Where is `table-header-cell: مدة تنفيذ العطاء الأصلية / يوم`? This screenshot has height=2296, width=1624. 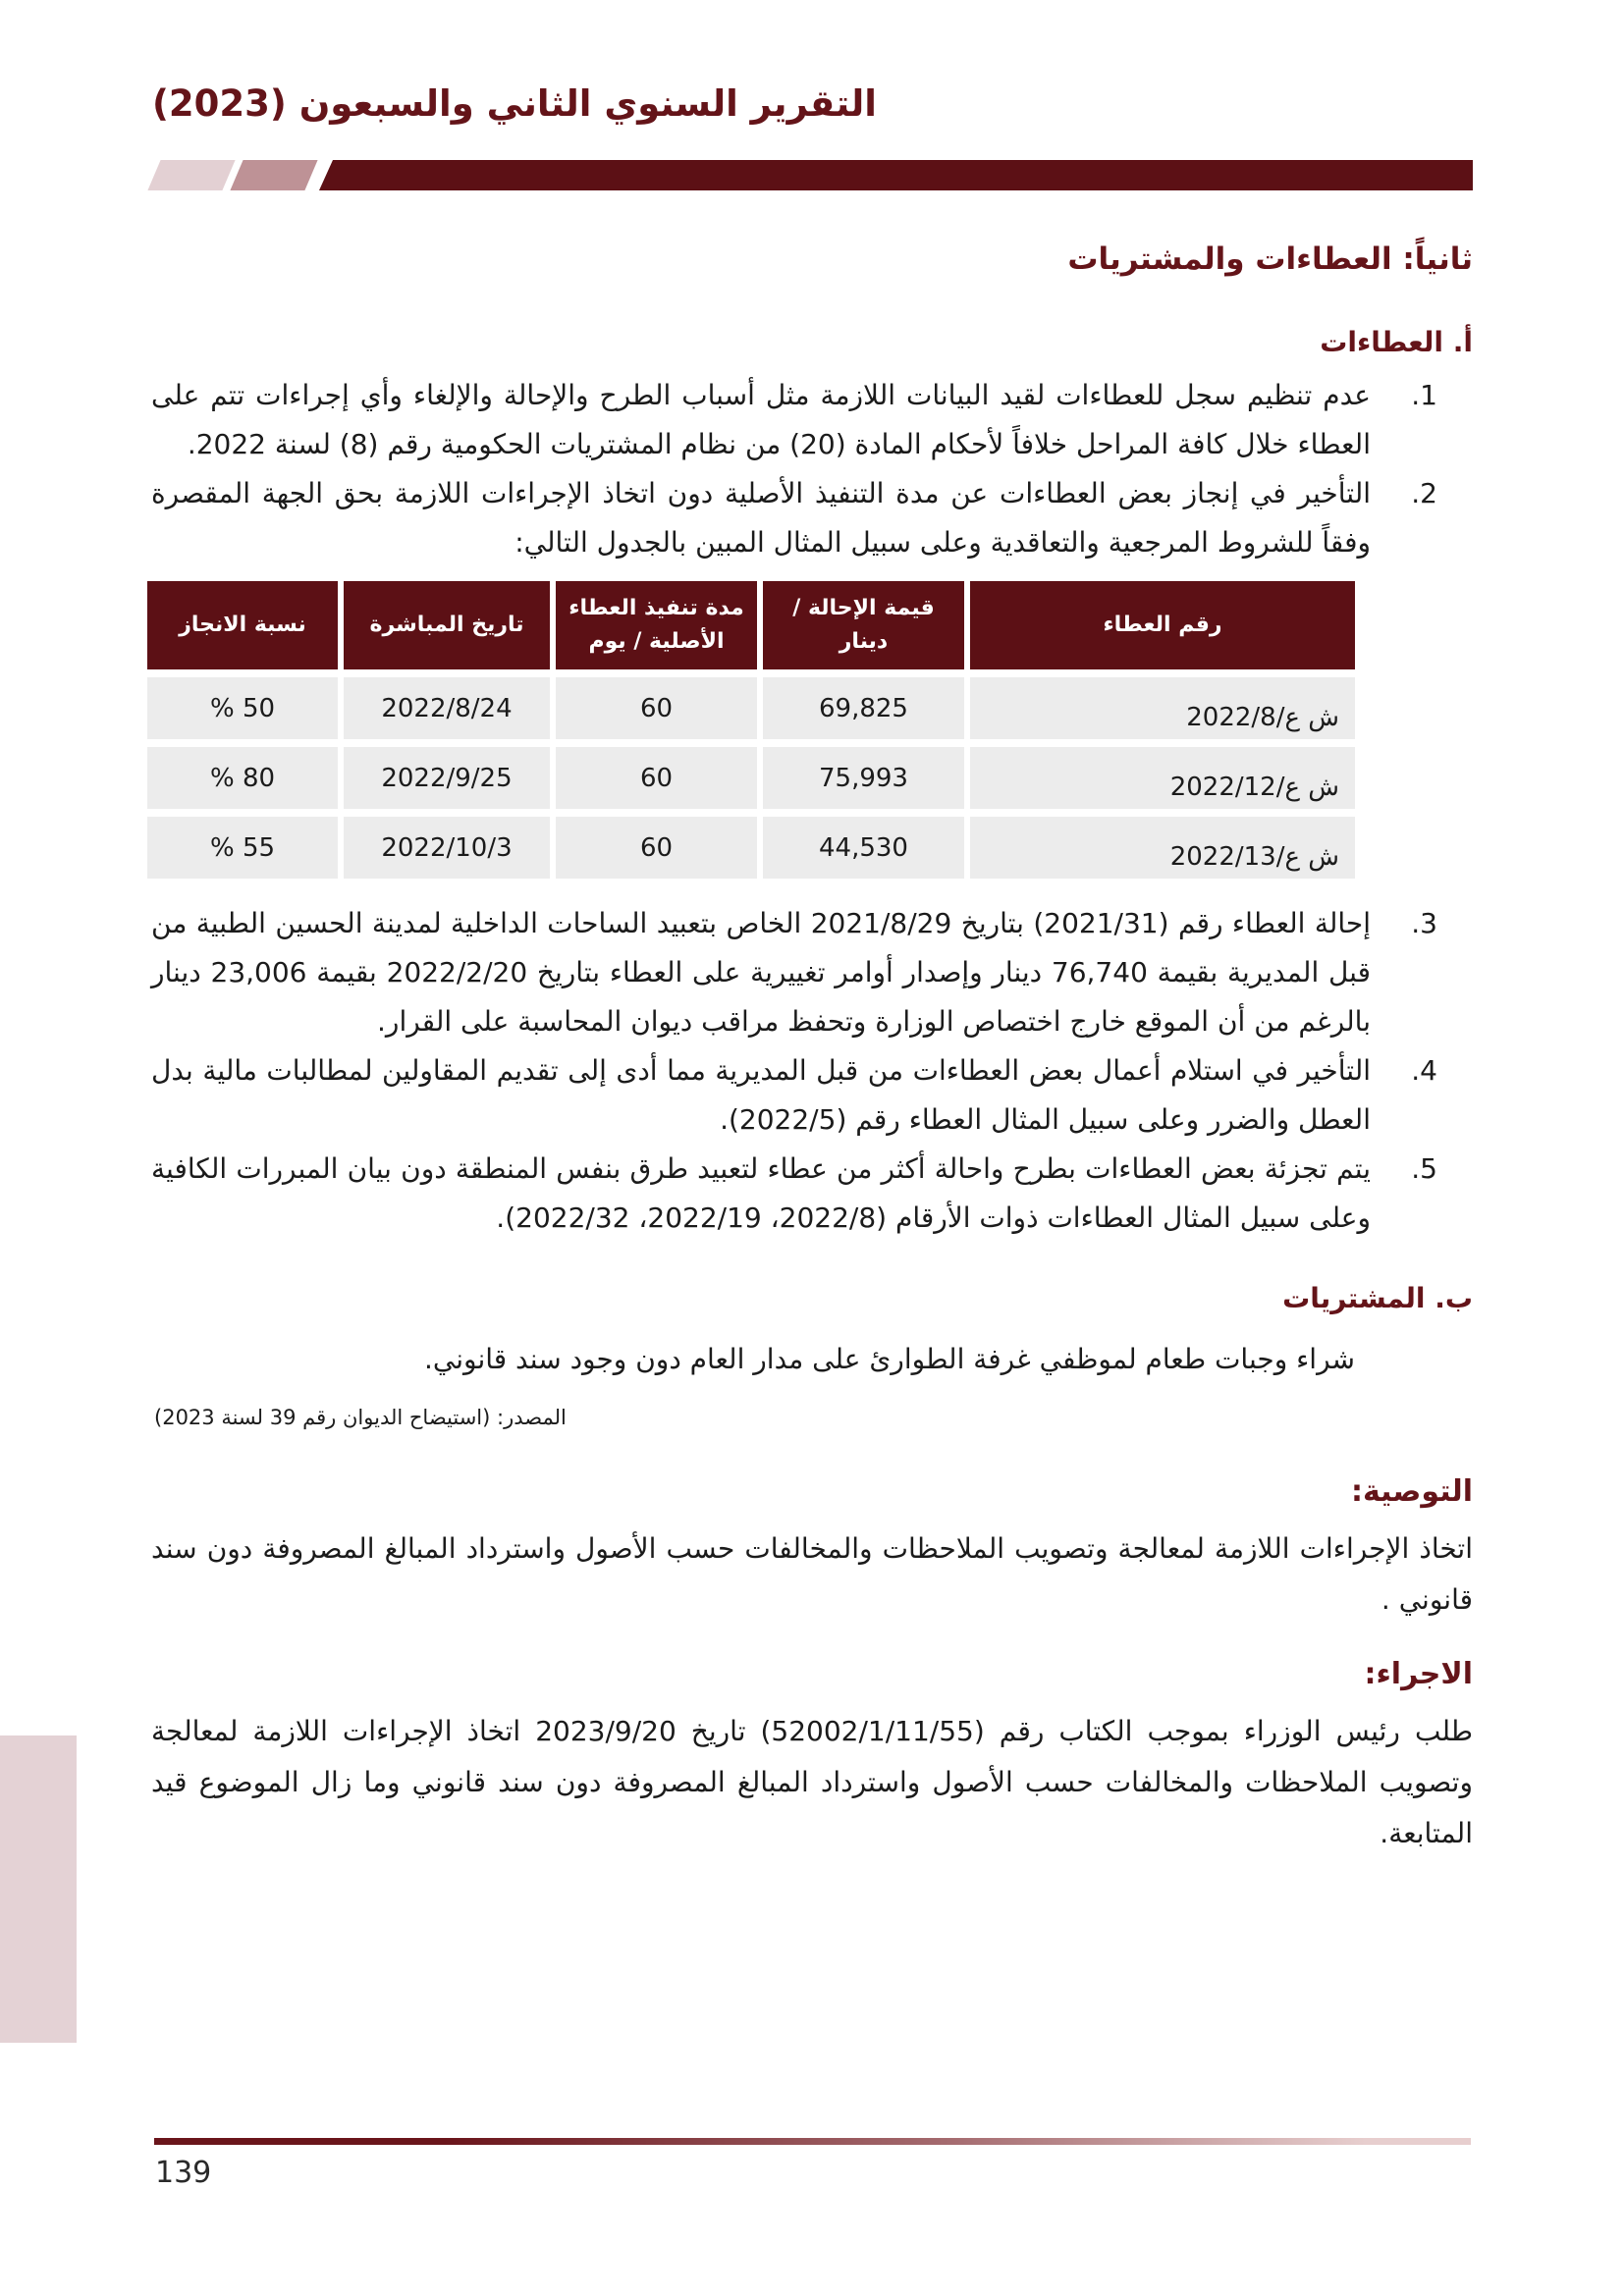
table-header-cell: مدة تنفيذ العطاء الأصلية / يوم is located at coordinates (656, 625).